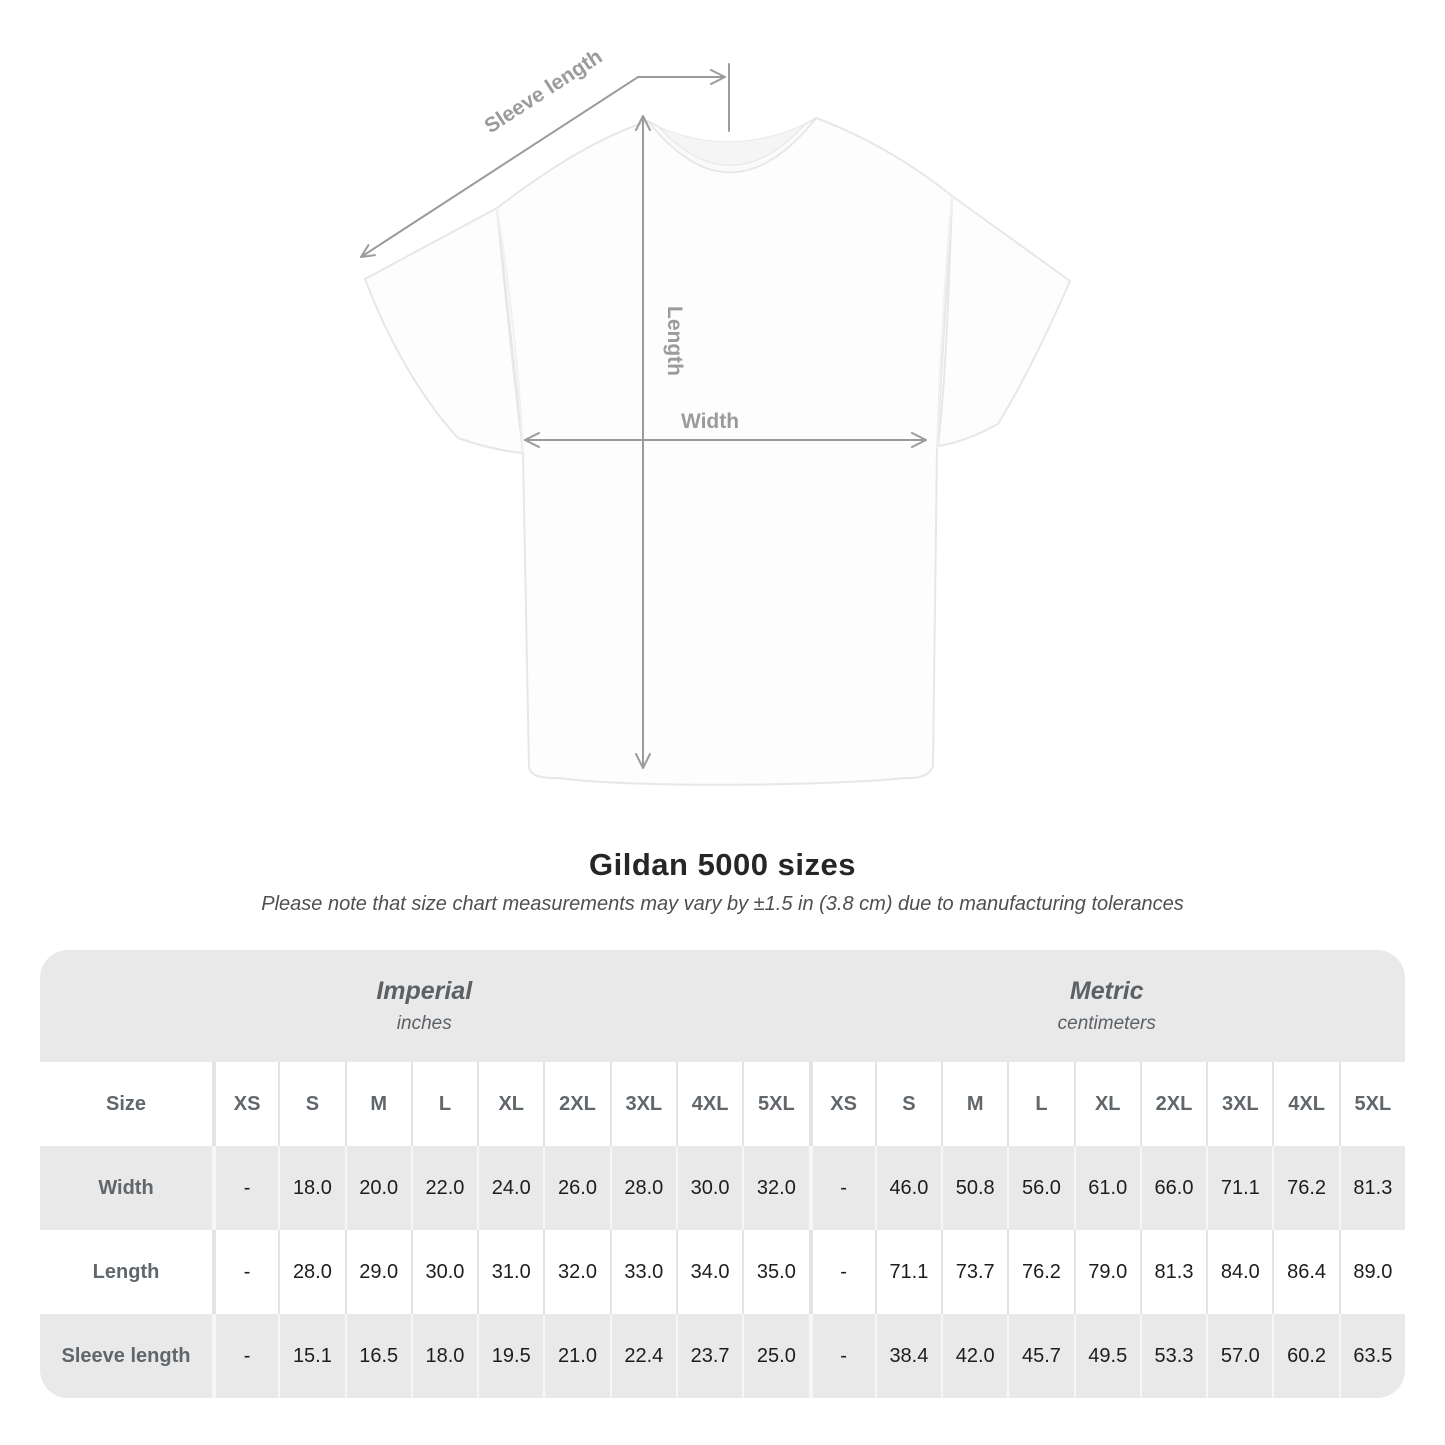  Describe the element at coordinates (1004, 321) in the screenshot. I see `tshirt-sleeve-right` at that location.